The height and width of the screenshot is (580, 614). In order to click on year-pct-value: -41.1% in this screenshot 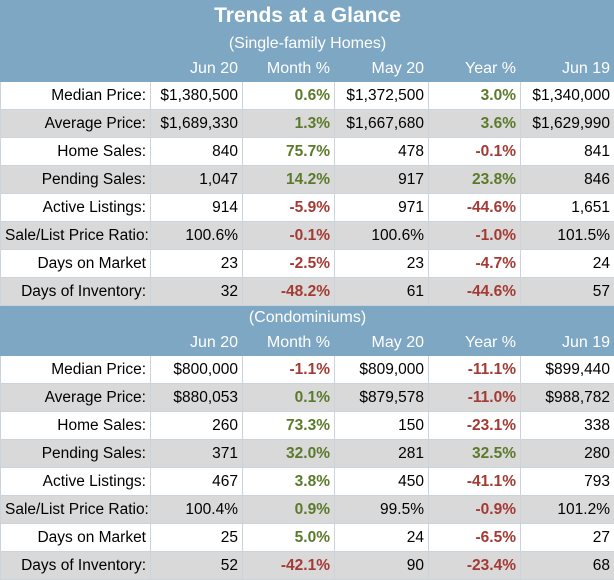, I will do `click(475, 482)`.